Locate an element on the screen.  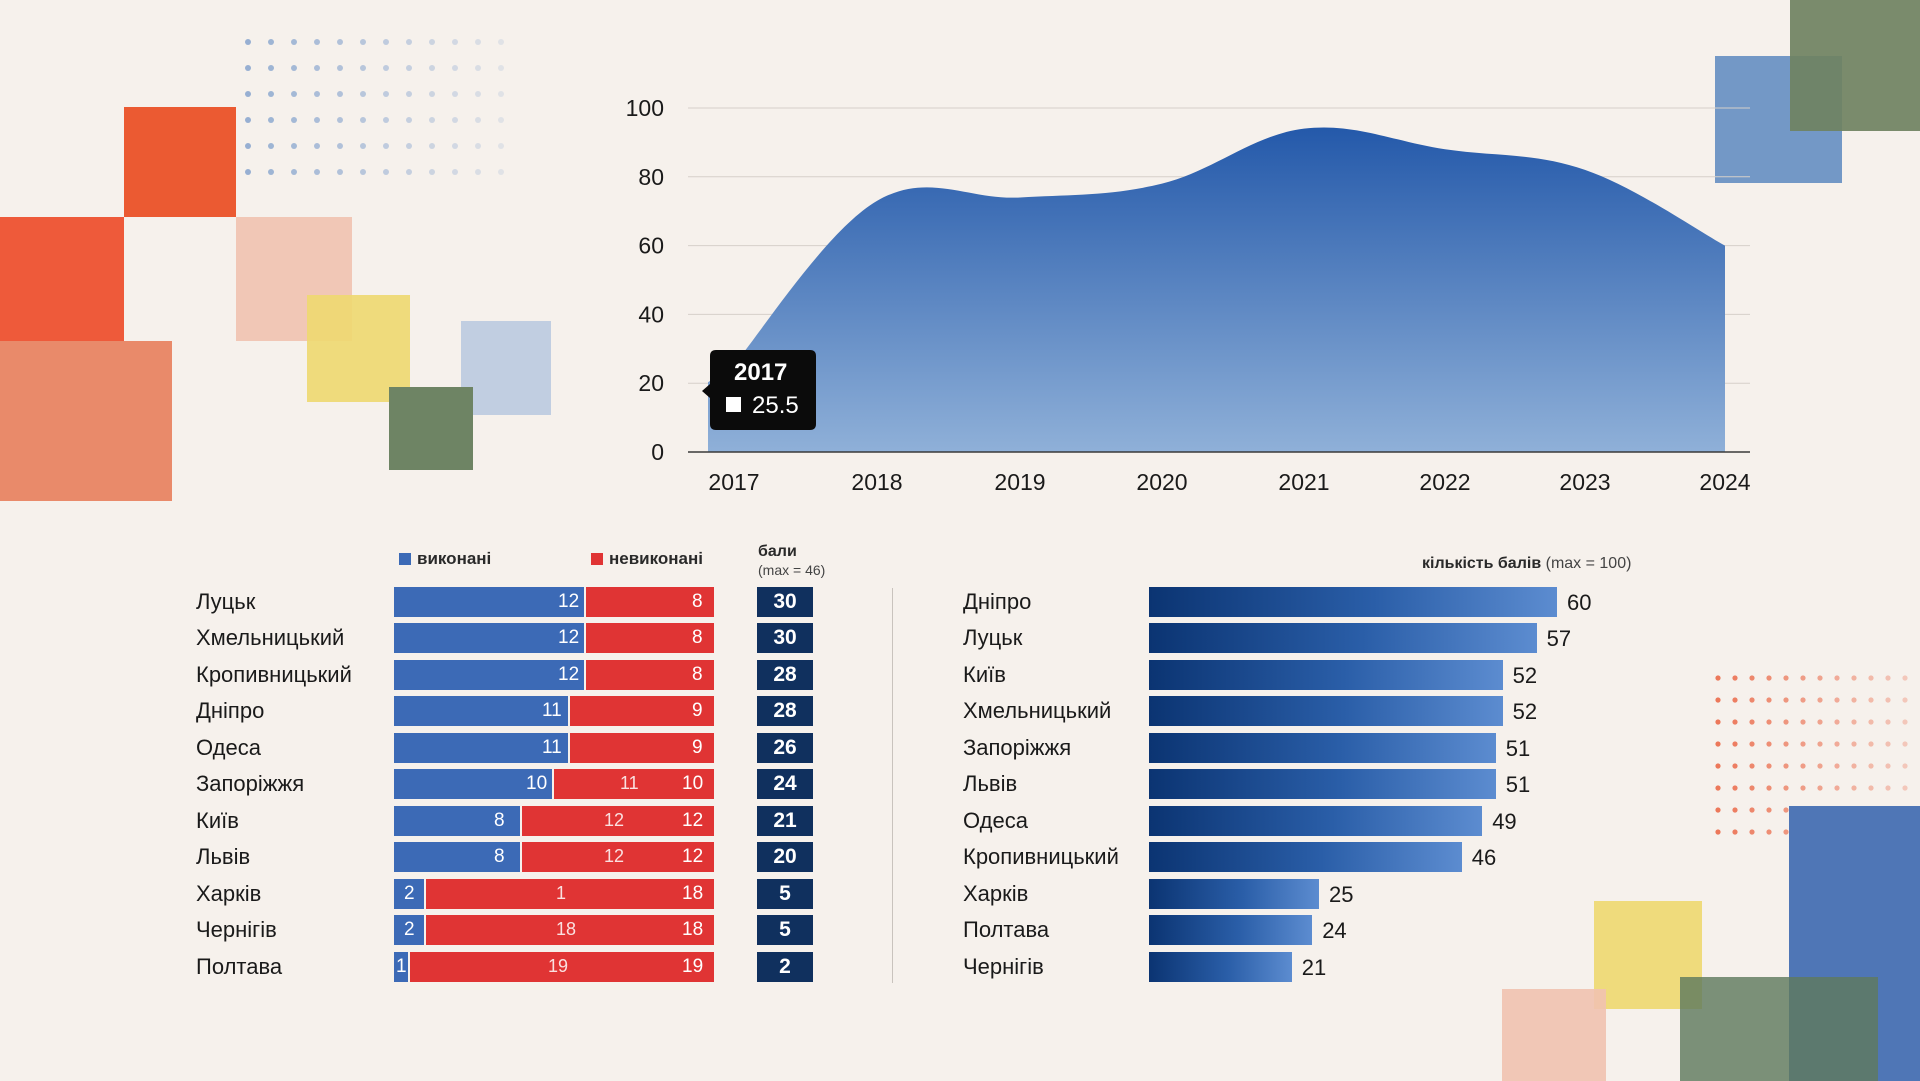
task-row: Луцьк 12 8 30 is located at coordinates (415, 602).